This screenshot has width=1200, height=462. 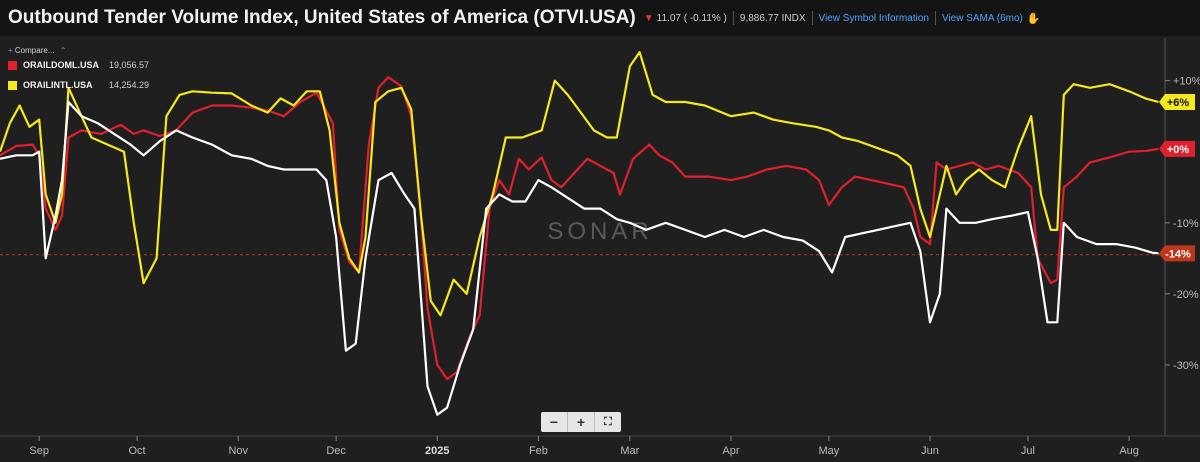 I want to click on y-tick-label: +10%, so click(x=1186, y=82).